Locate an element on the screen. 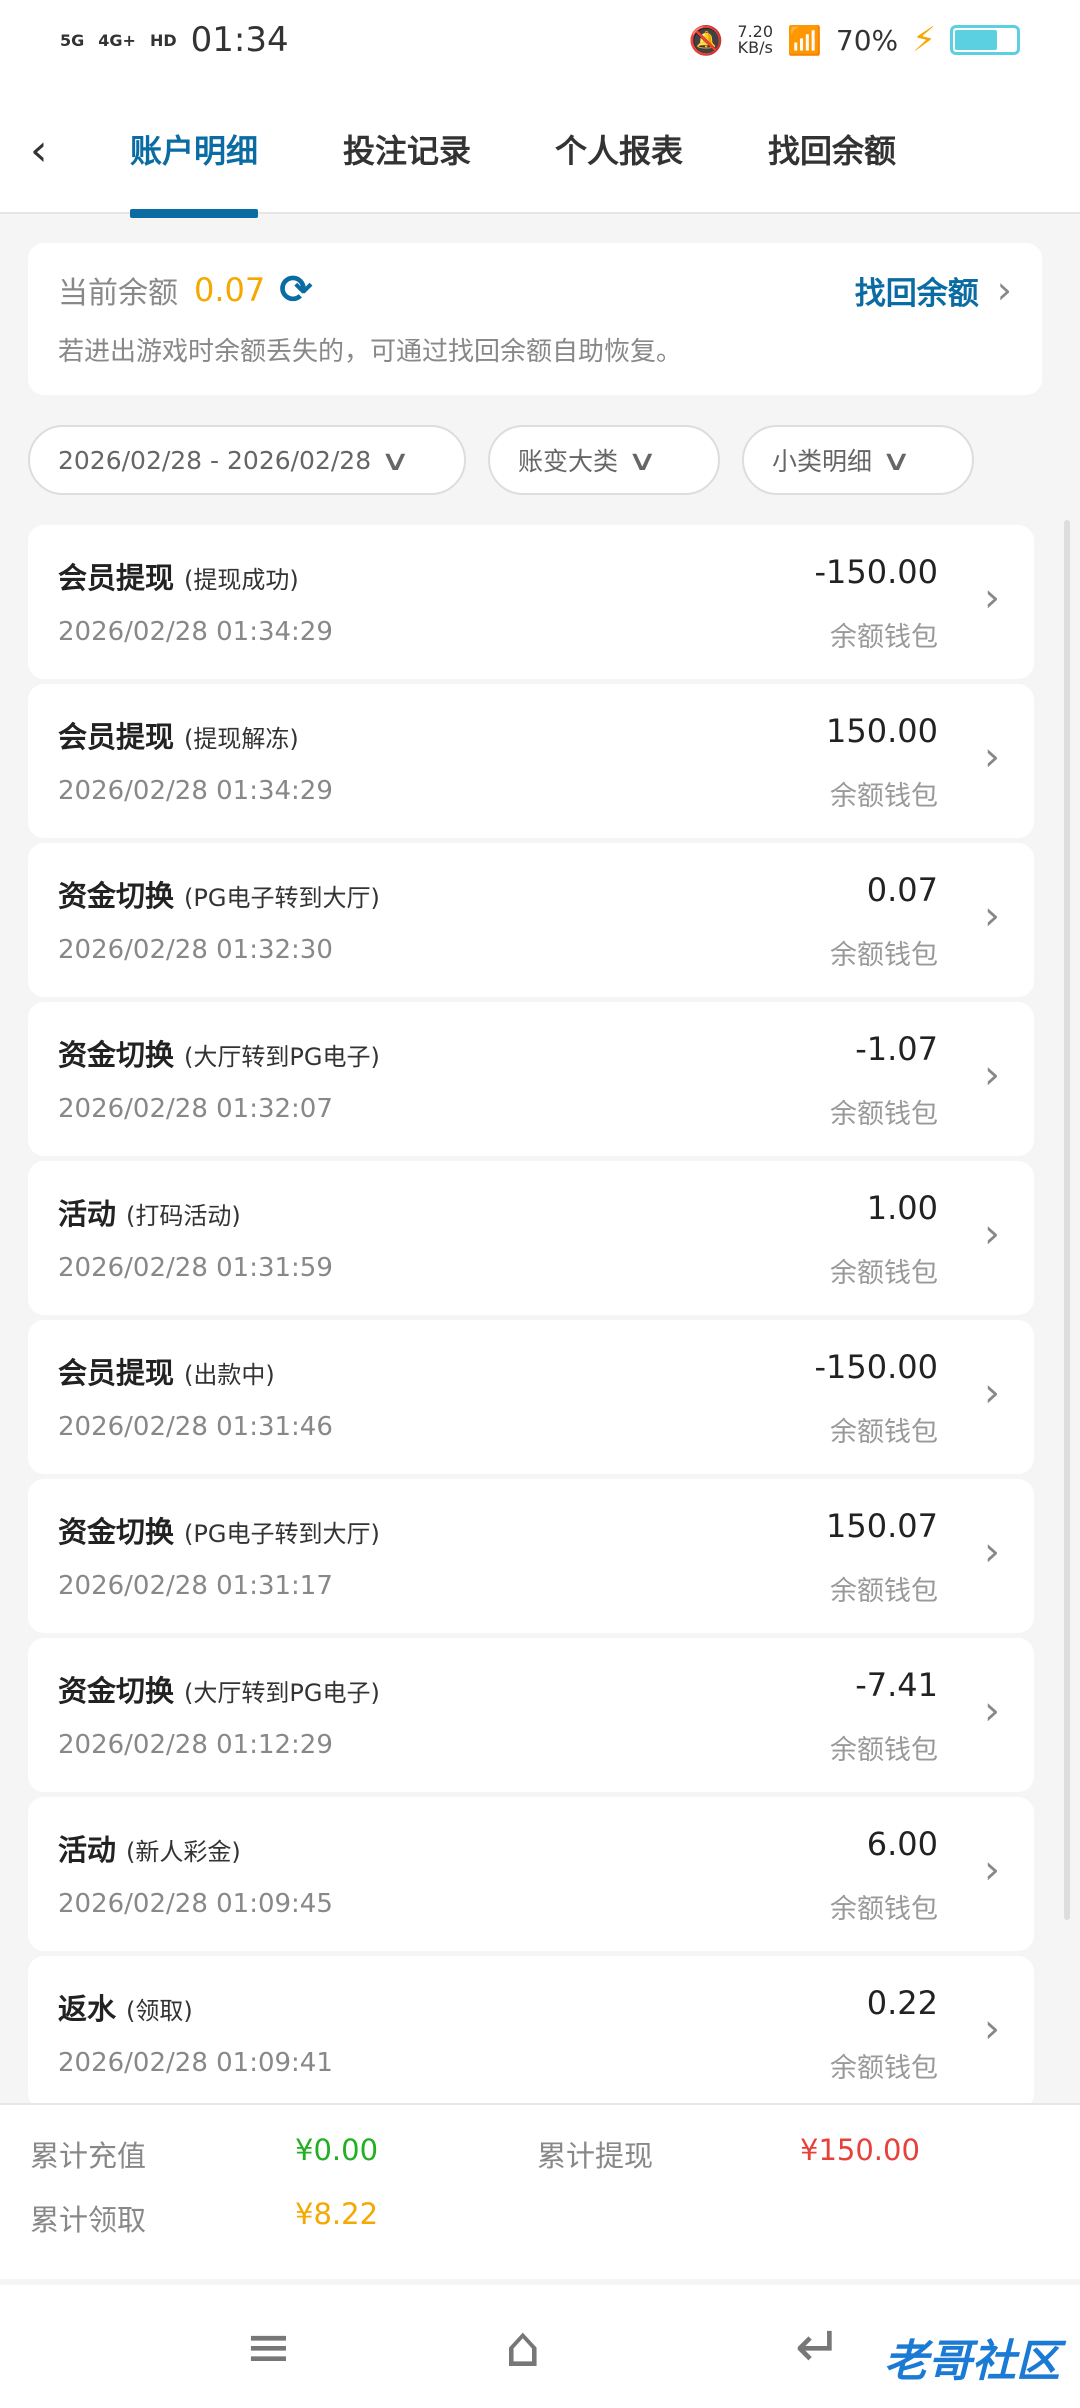 This screenshot has height=2408, width=1080. record-subtype: (打码活动) is located at coordinates (183, 1216).